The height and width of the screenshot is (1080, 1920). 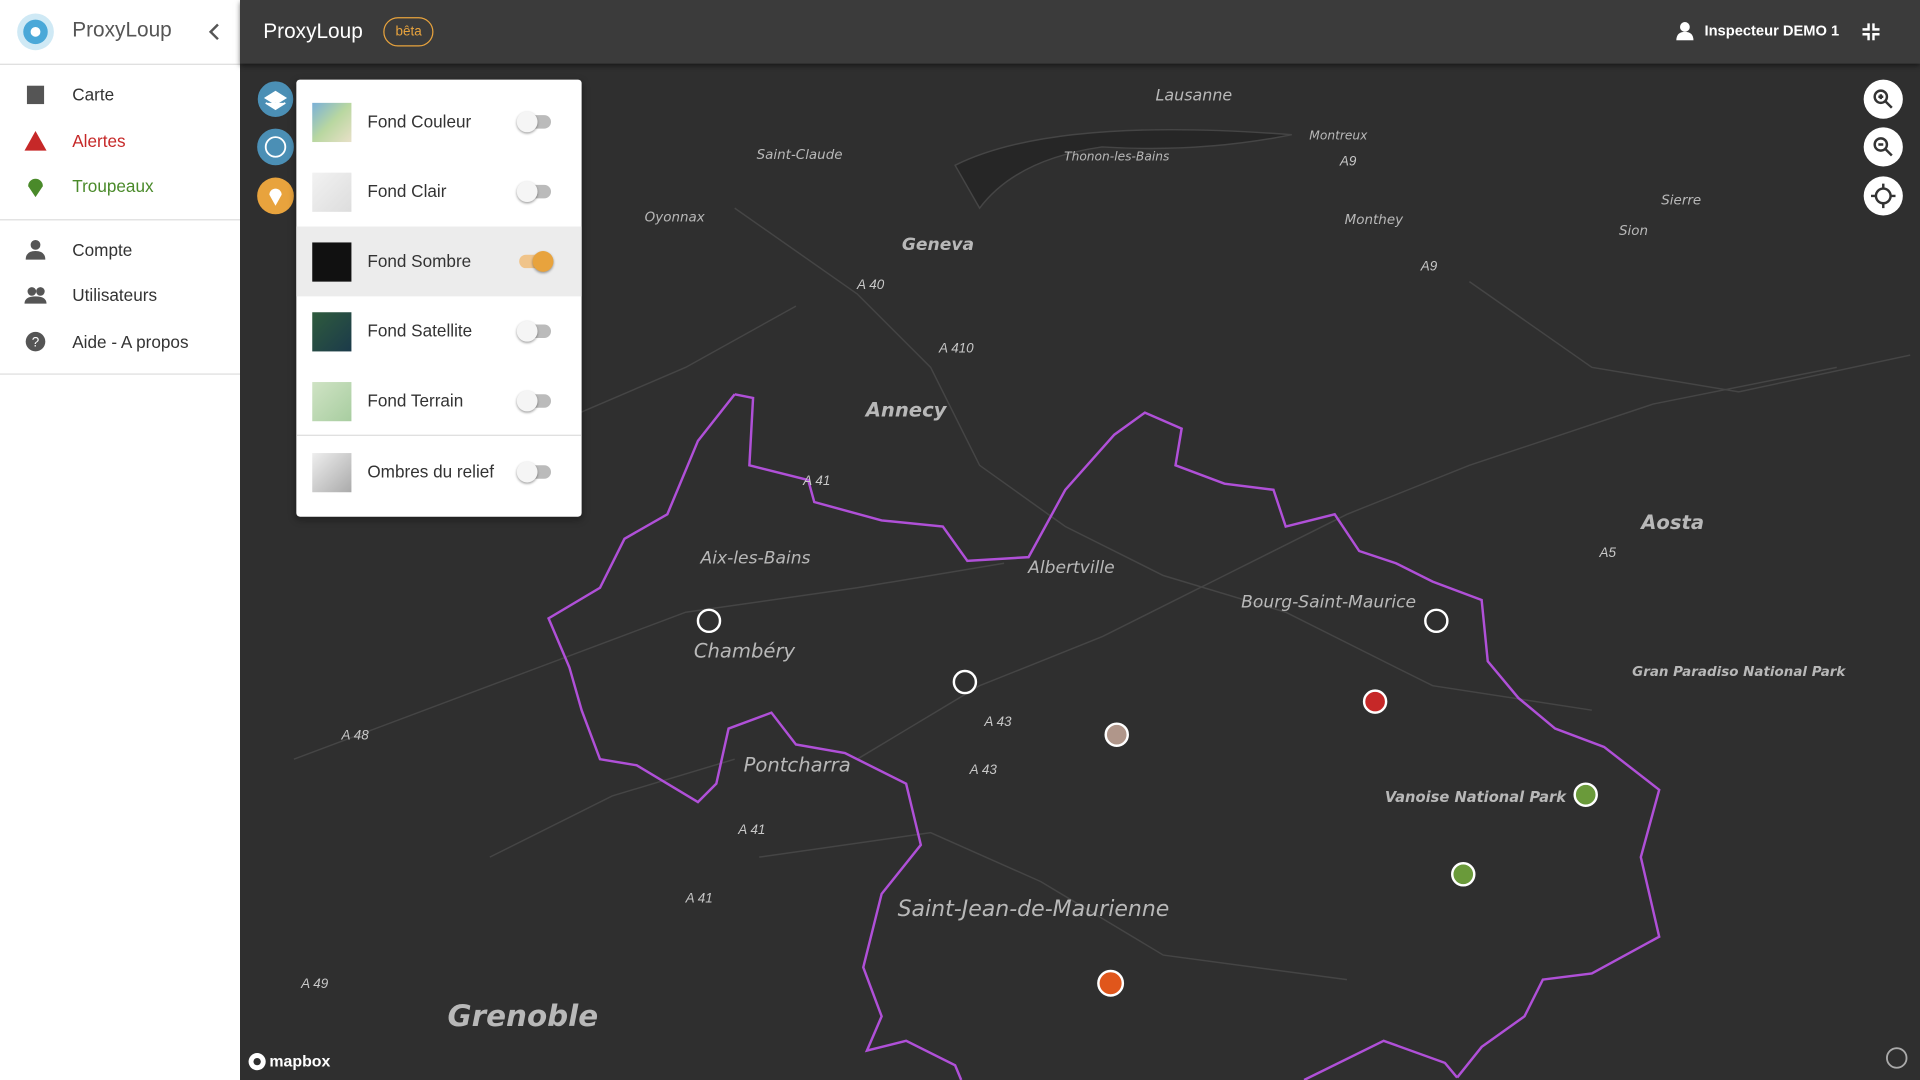 I want to click on nav-icon: ?, so click(x=35, y=341).